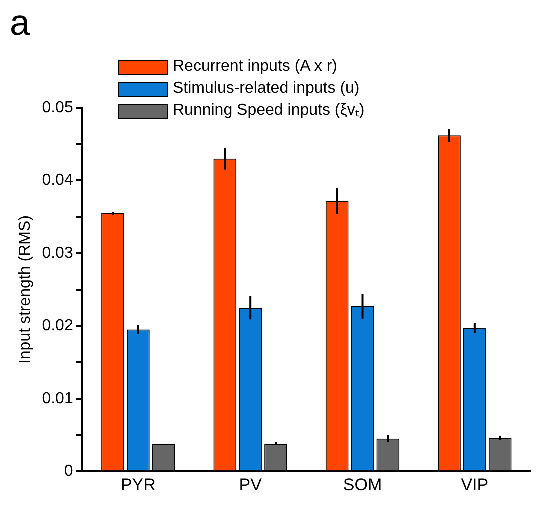 Image resolution: width=547 pixels, height=508 pixels. Describe the element at coordinates (20, 23) in the screenshot. I see `text: a` at that location.